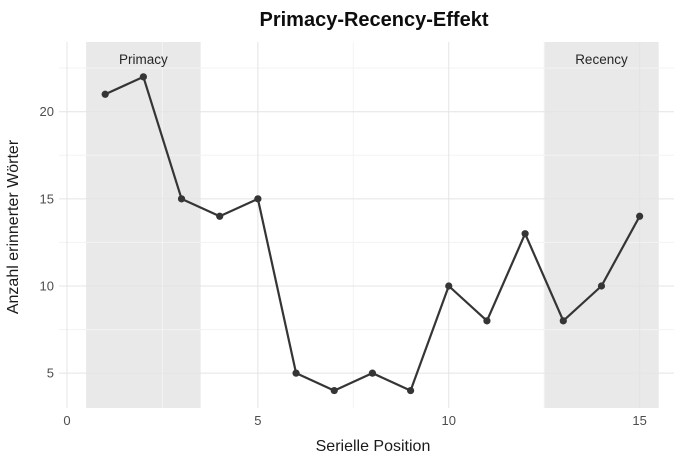  Describe the element at coordinates (449, 420) in the screenshot. I see `x-tick-label: 10` at that location.